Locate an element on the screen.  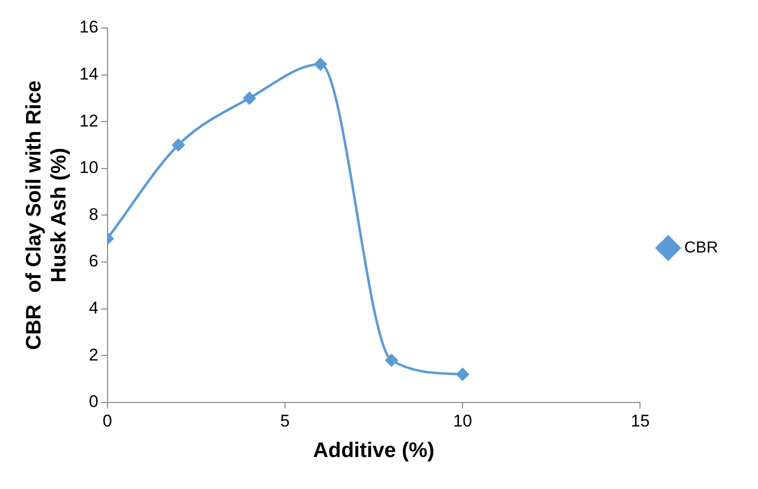
y-tick-label: 0 is located at coordinates (93, 402).